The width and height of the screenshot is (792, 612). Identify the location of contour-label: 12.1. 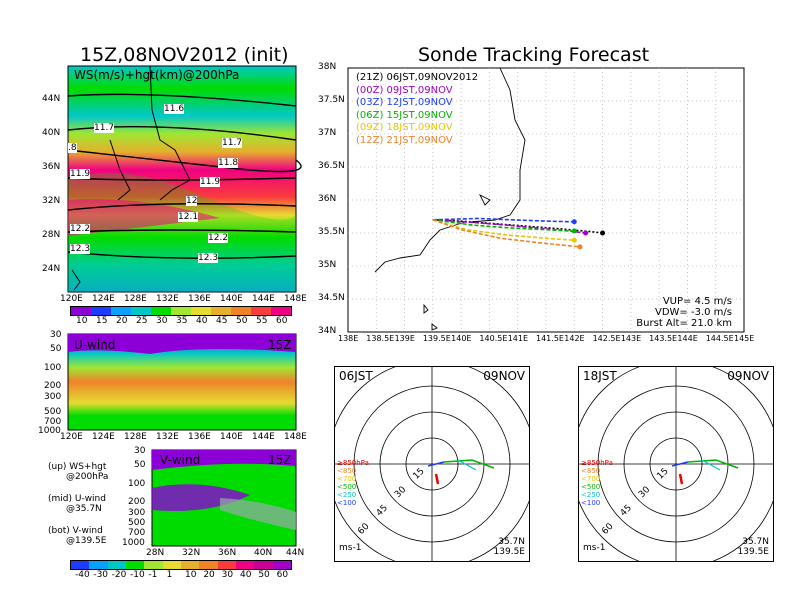
(188, 217).